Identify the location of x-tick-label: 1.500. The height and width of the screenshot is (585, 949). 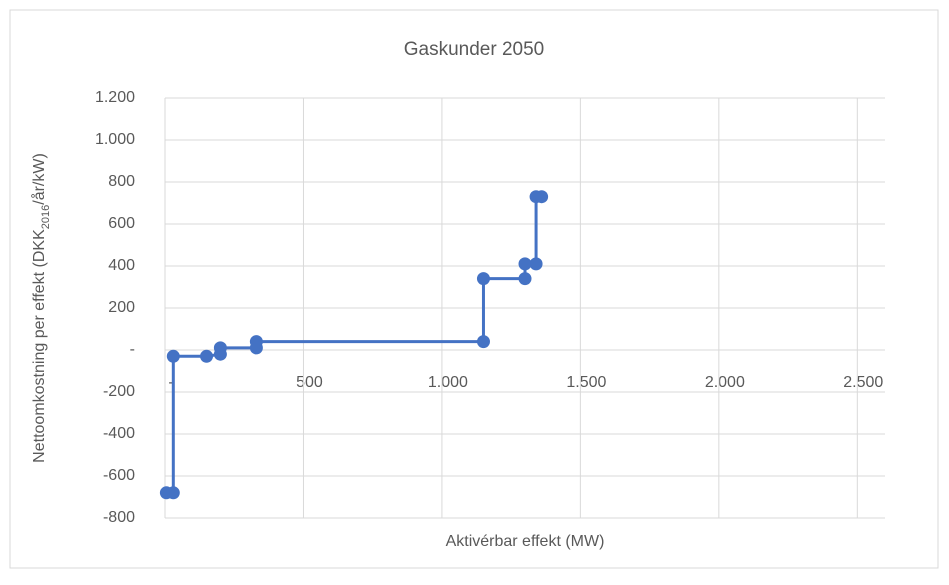
(586, 382).